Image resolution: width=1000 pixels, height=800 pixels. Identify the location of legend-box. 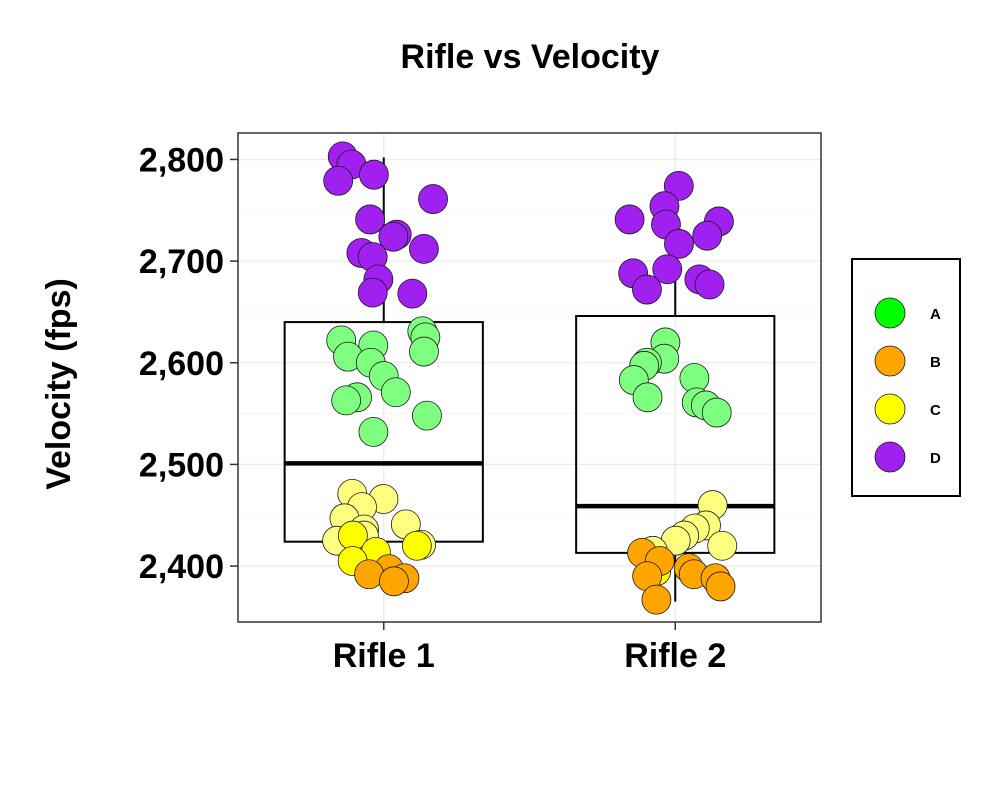
(906, 377).